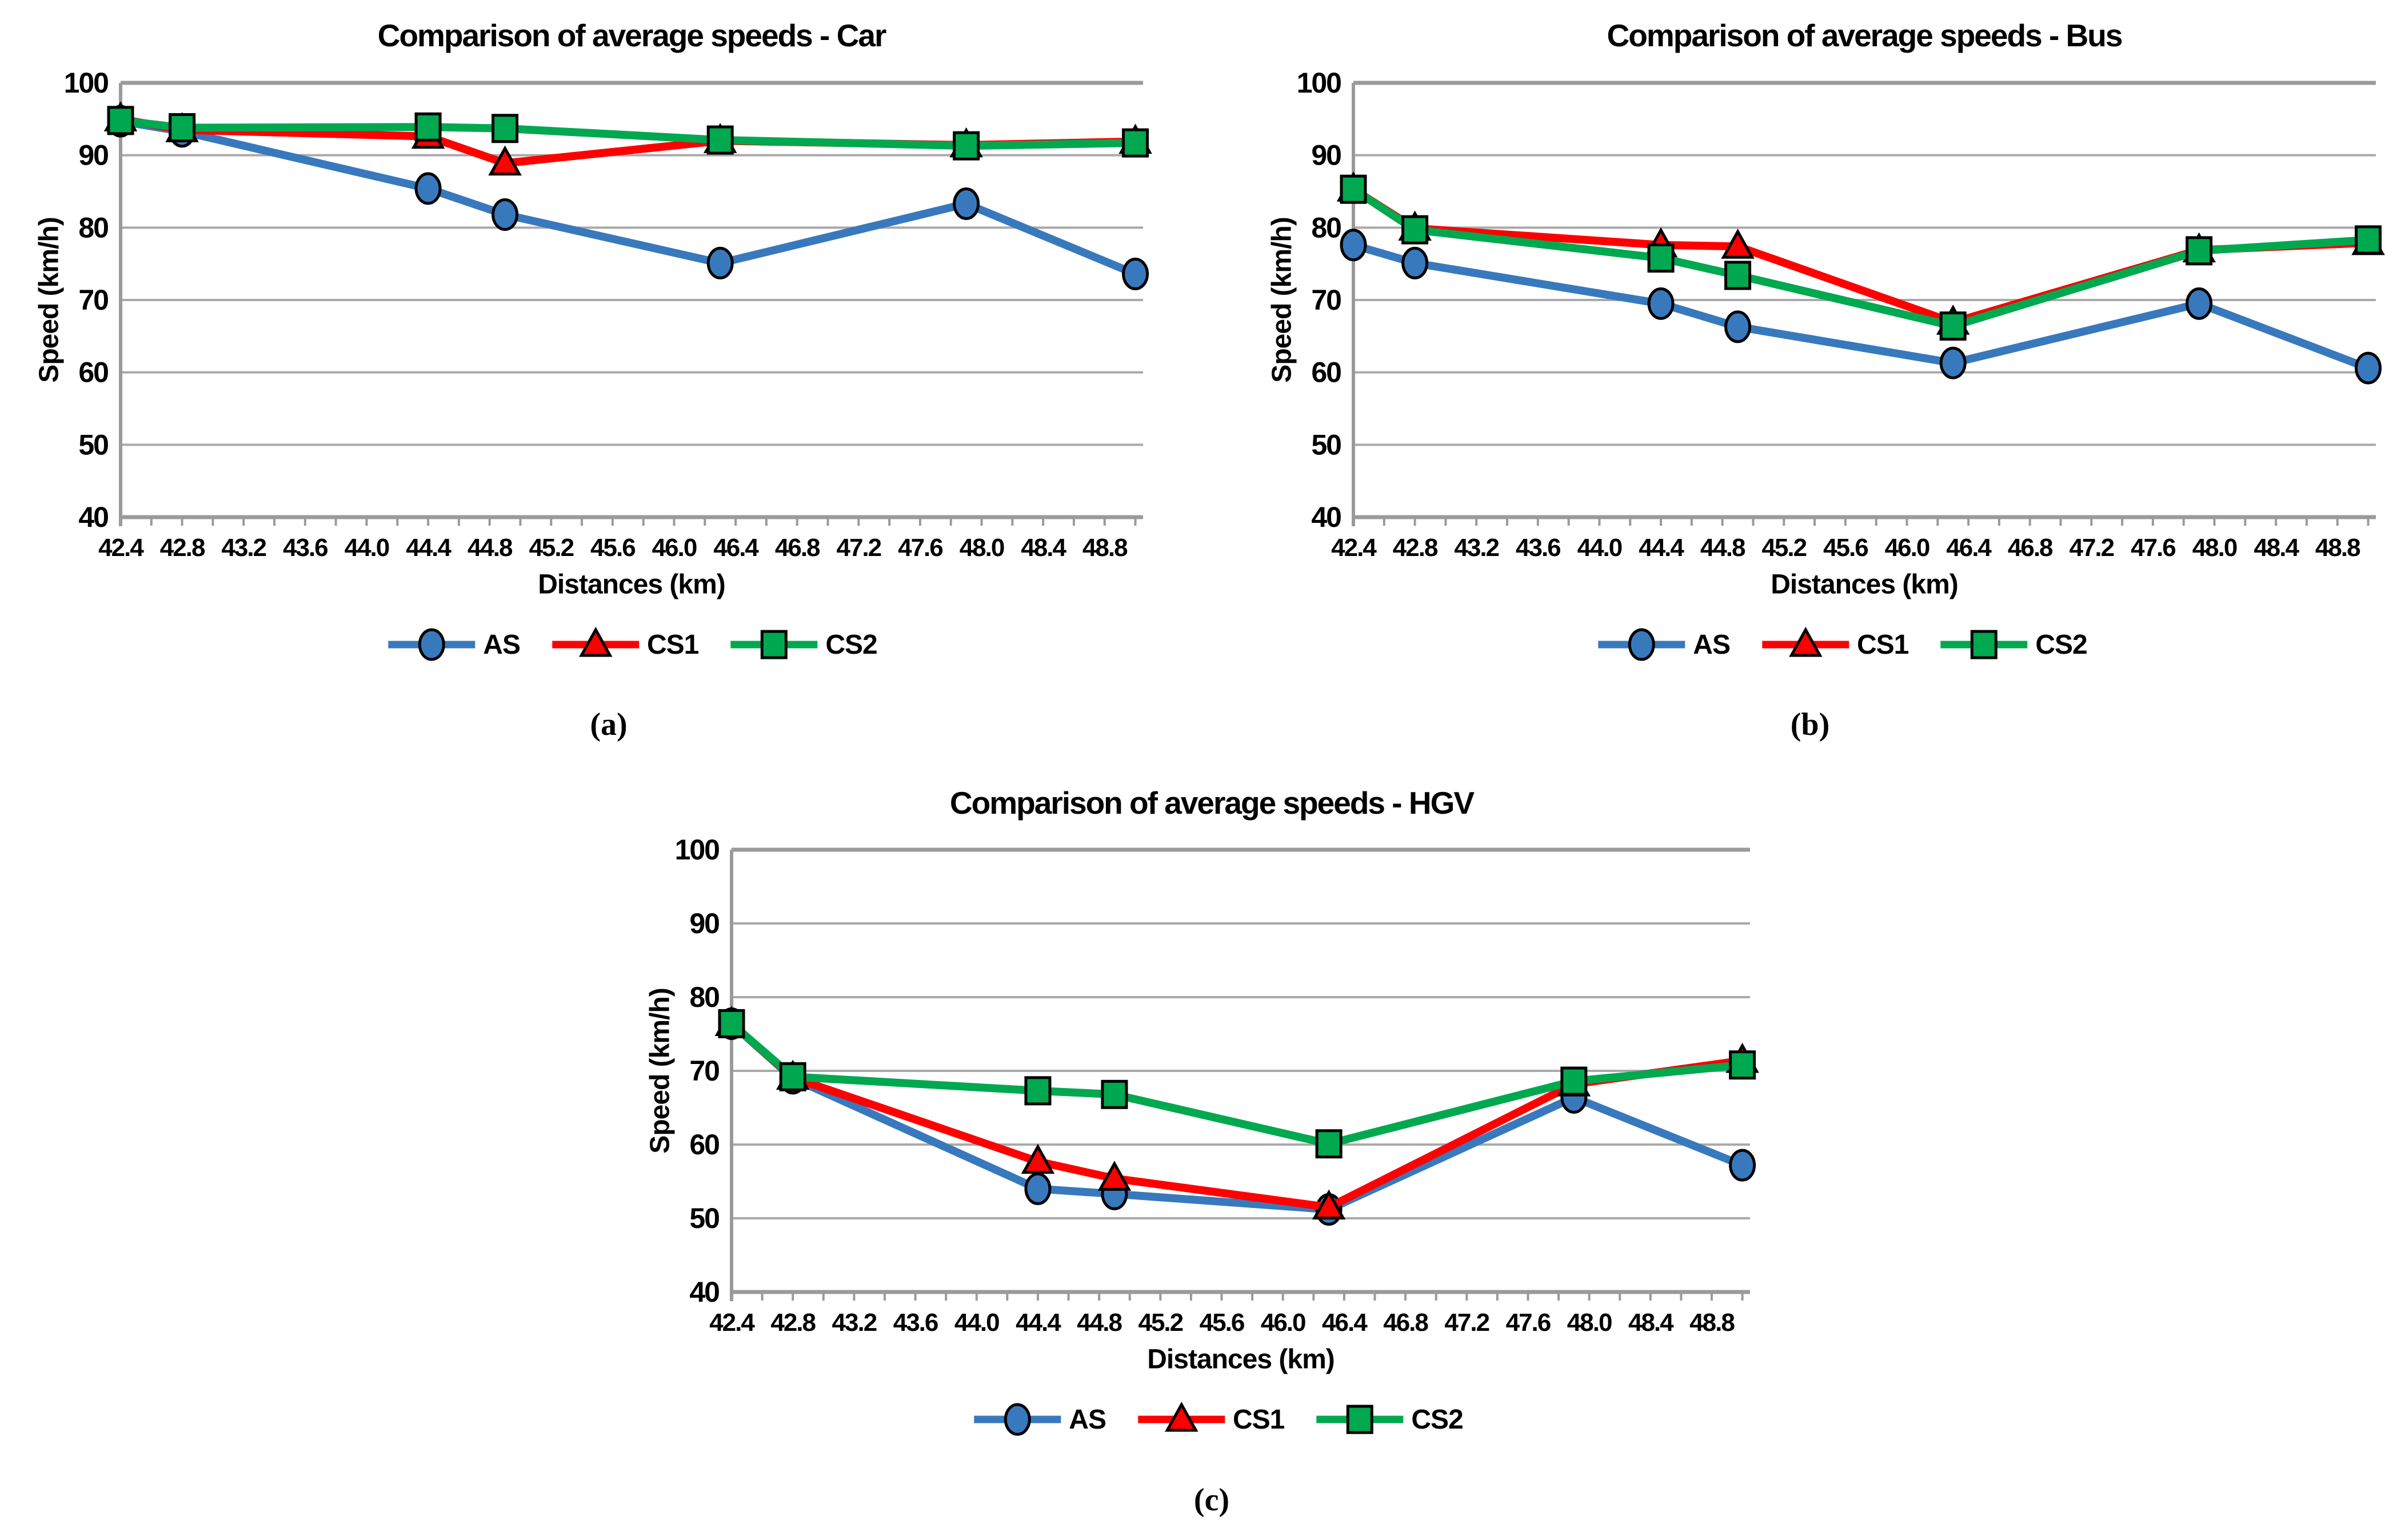 The image size is (2385, 1540). I want to click on chart-title: Comparison of average speeds - HGV, so click(1212, 803).